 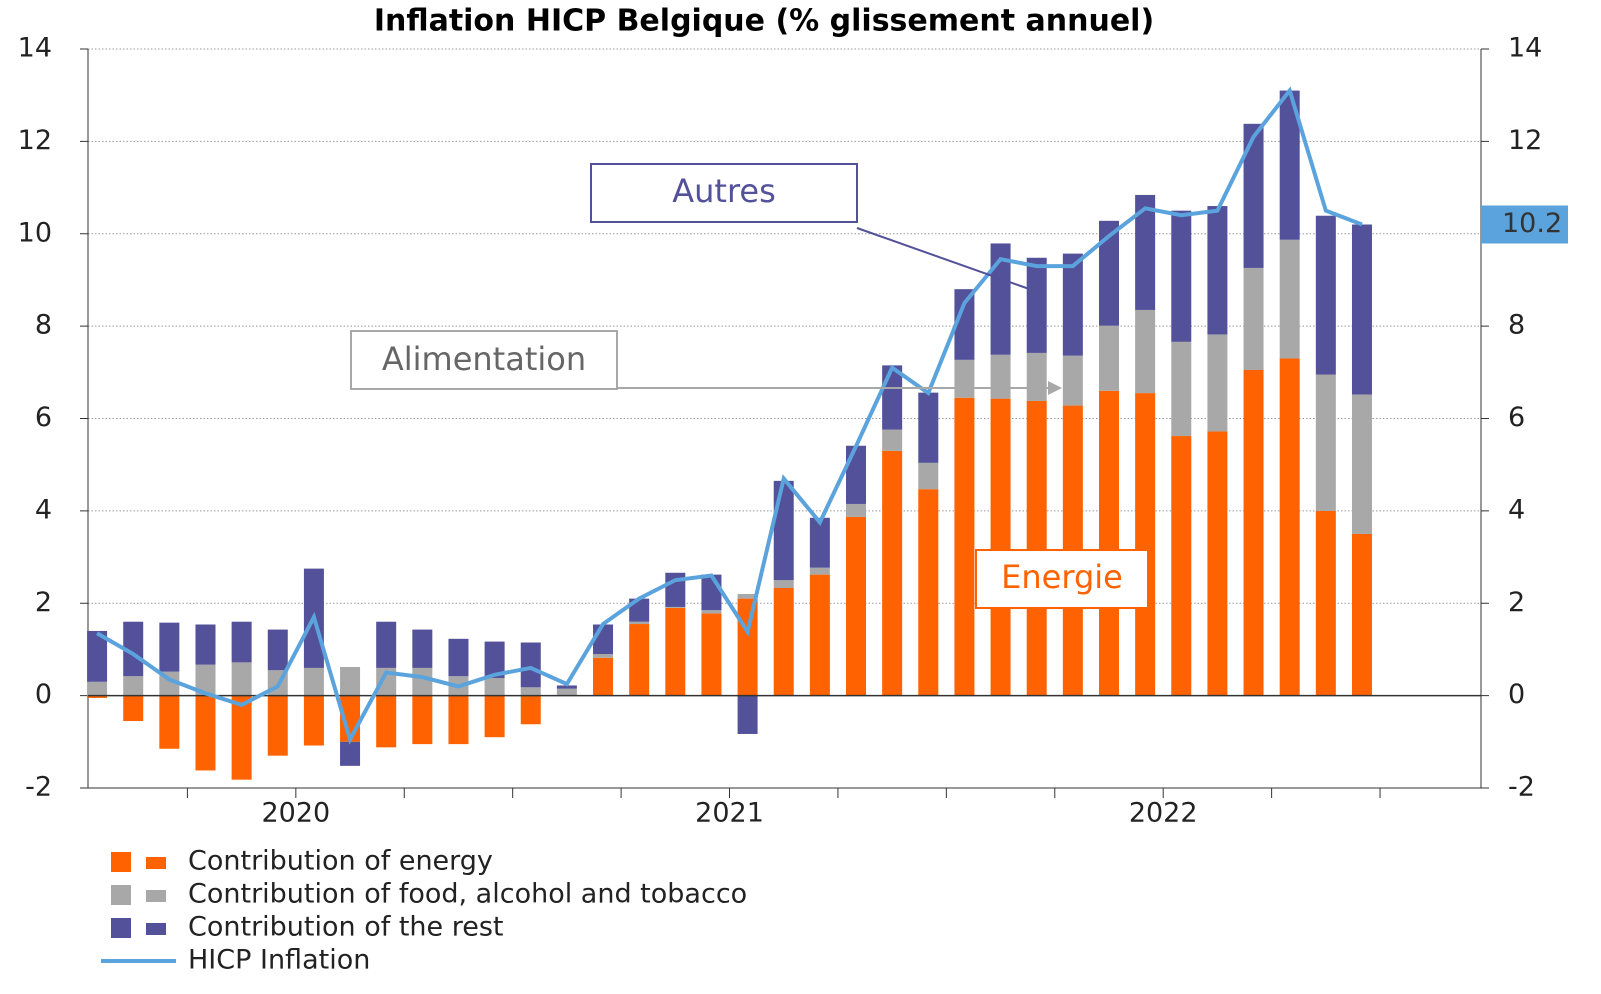 What do you see at coordinates (1163, 813) in the screenshot?
I see `x-year-label: 2022` at bounding box center [1163, 813].